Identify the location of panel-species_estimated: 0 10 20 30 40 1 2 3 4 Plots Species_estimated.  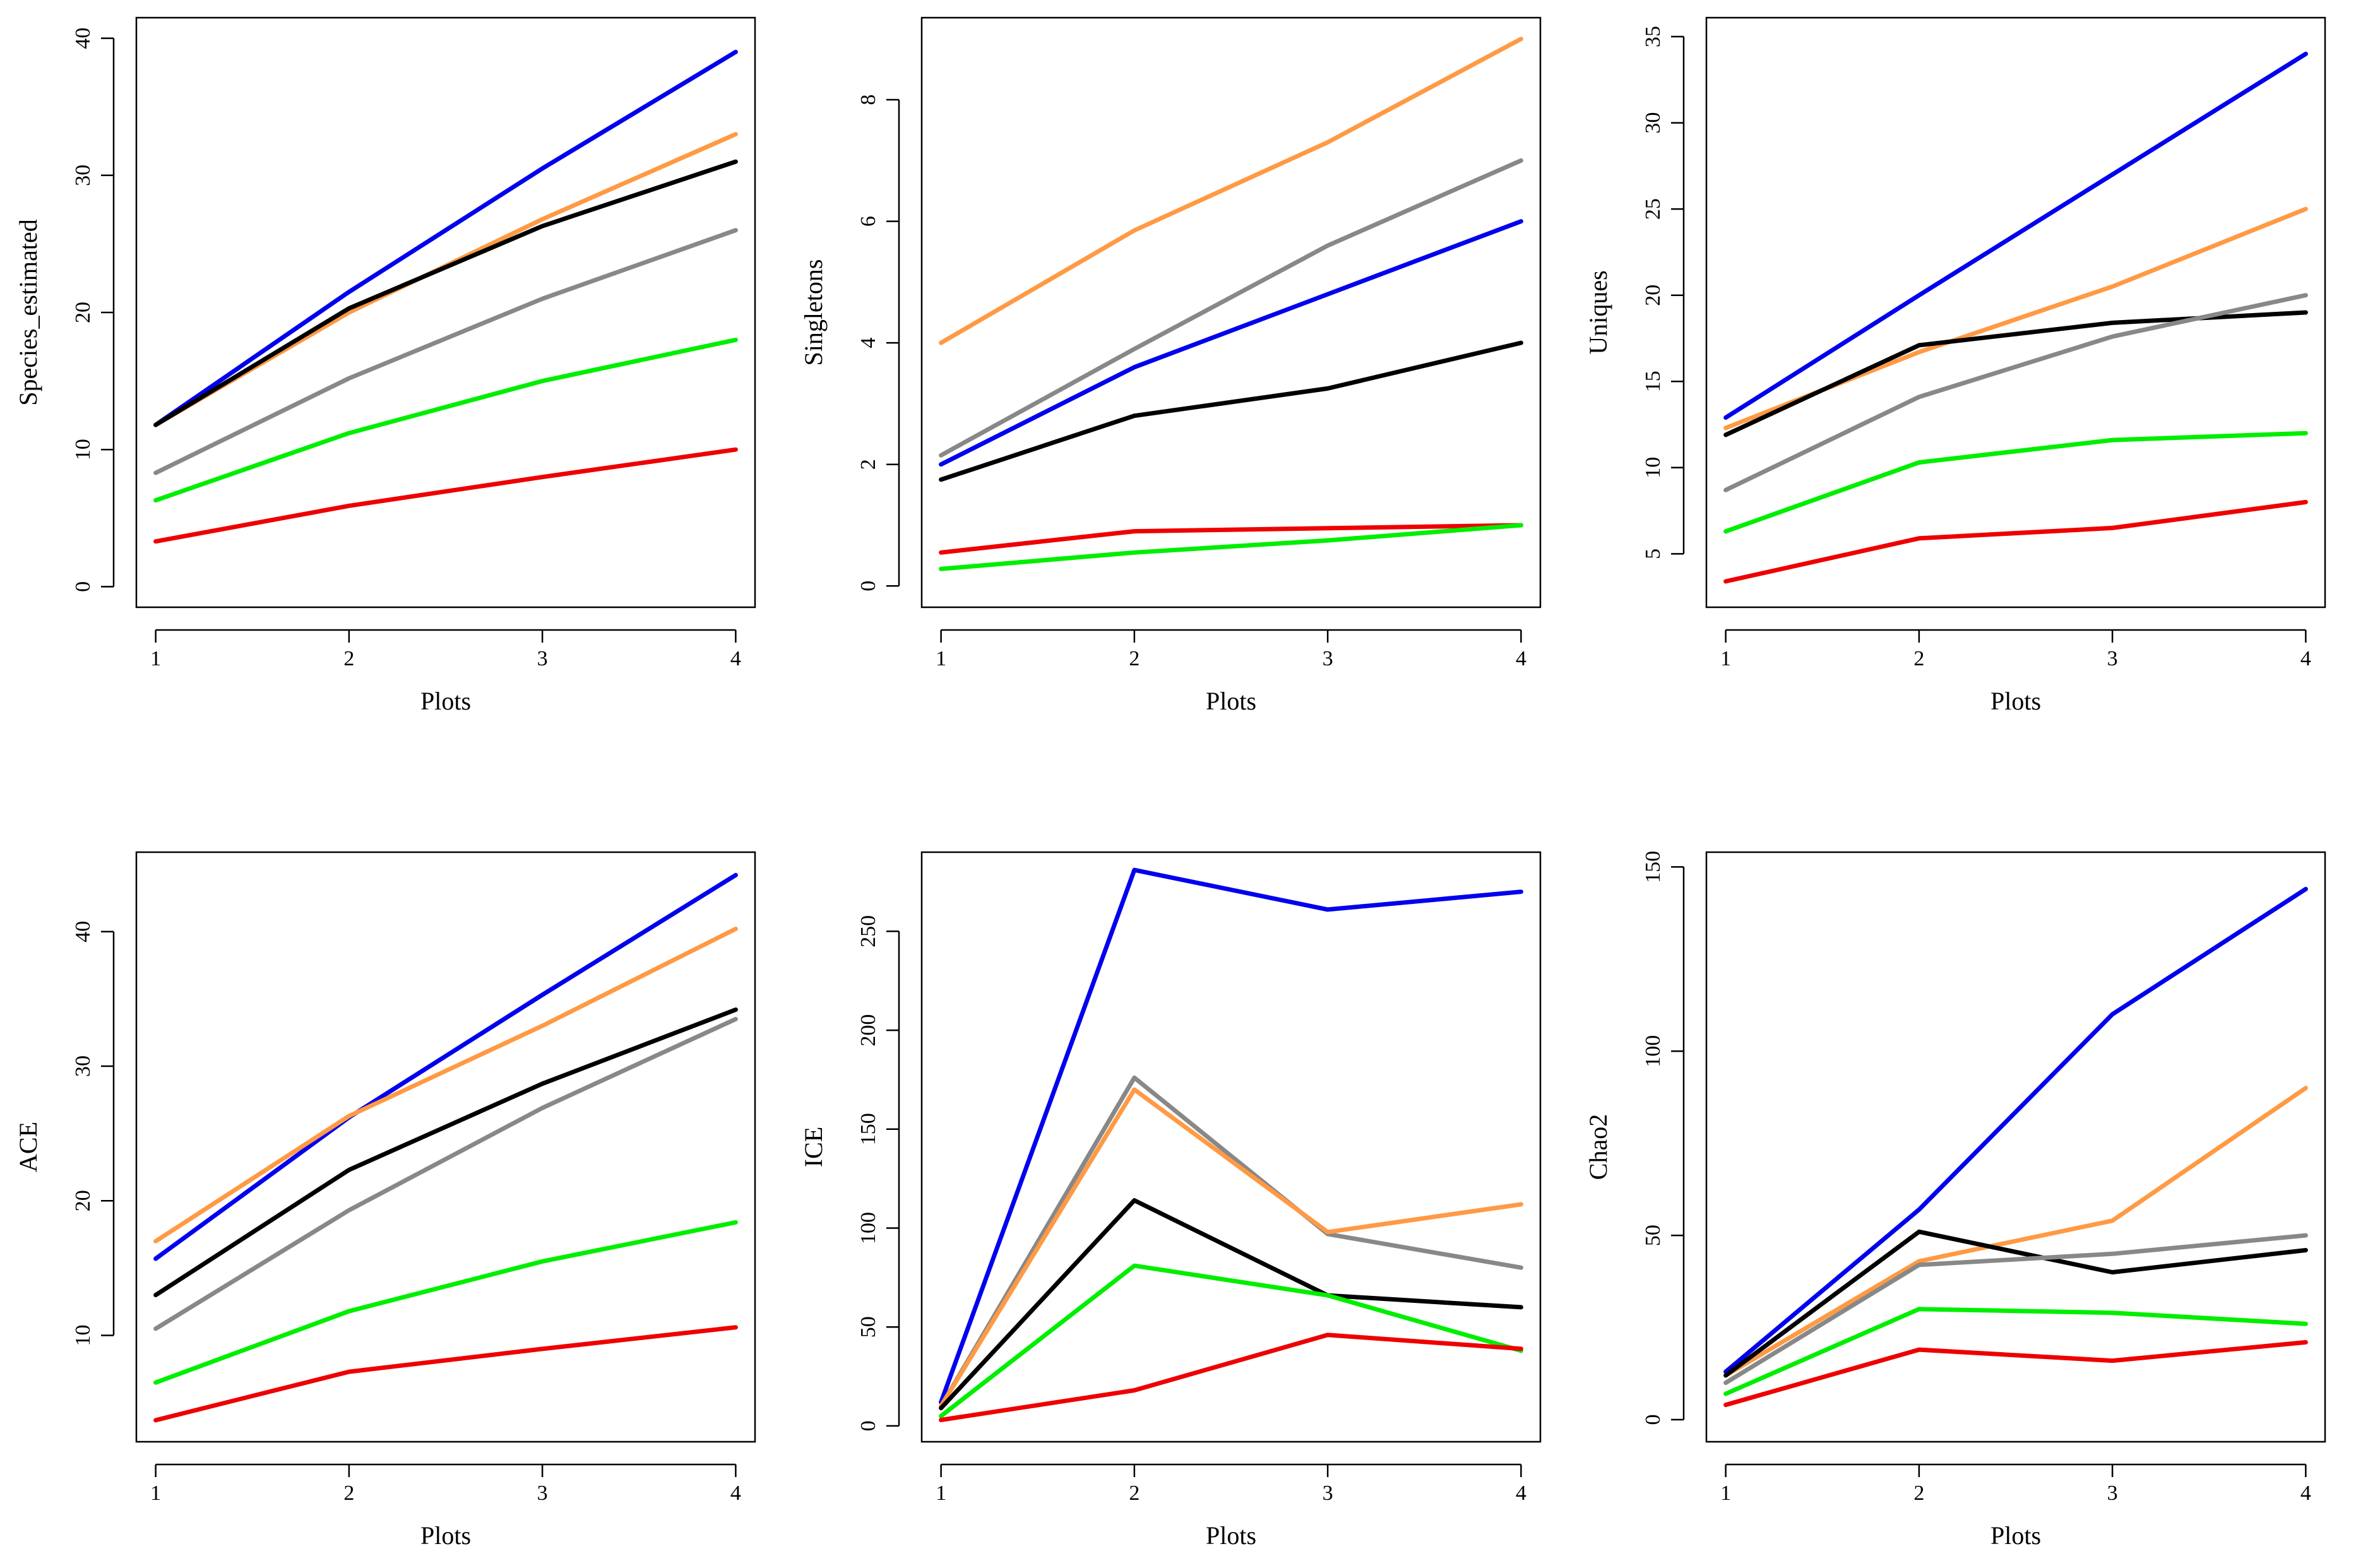
(385, 365).